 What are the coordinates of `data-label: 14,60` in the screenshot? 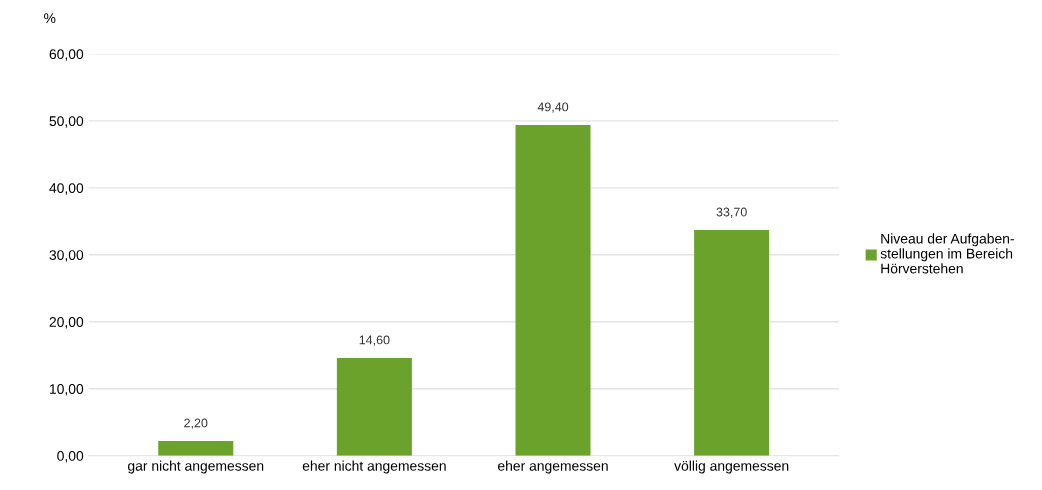 It's located at (374, 340).